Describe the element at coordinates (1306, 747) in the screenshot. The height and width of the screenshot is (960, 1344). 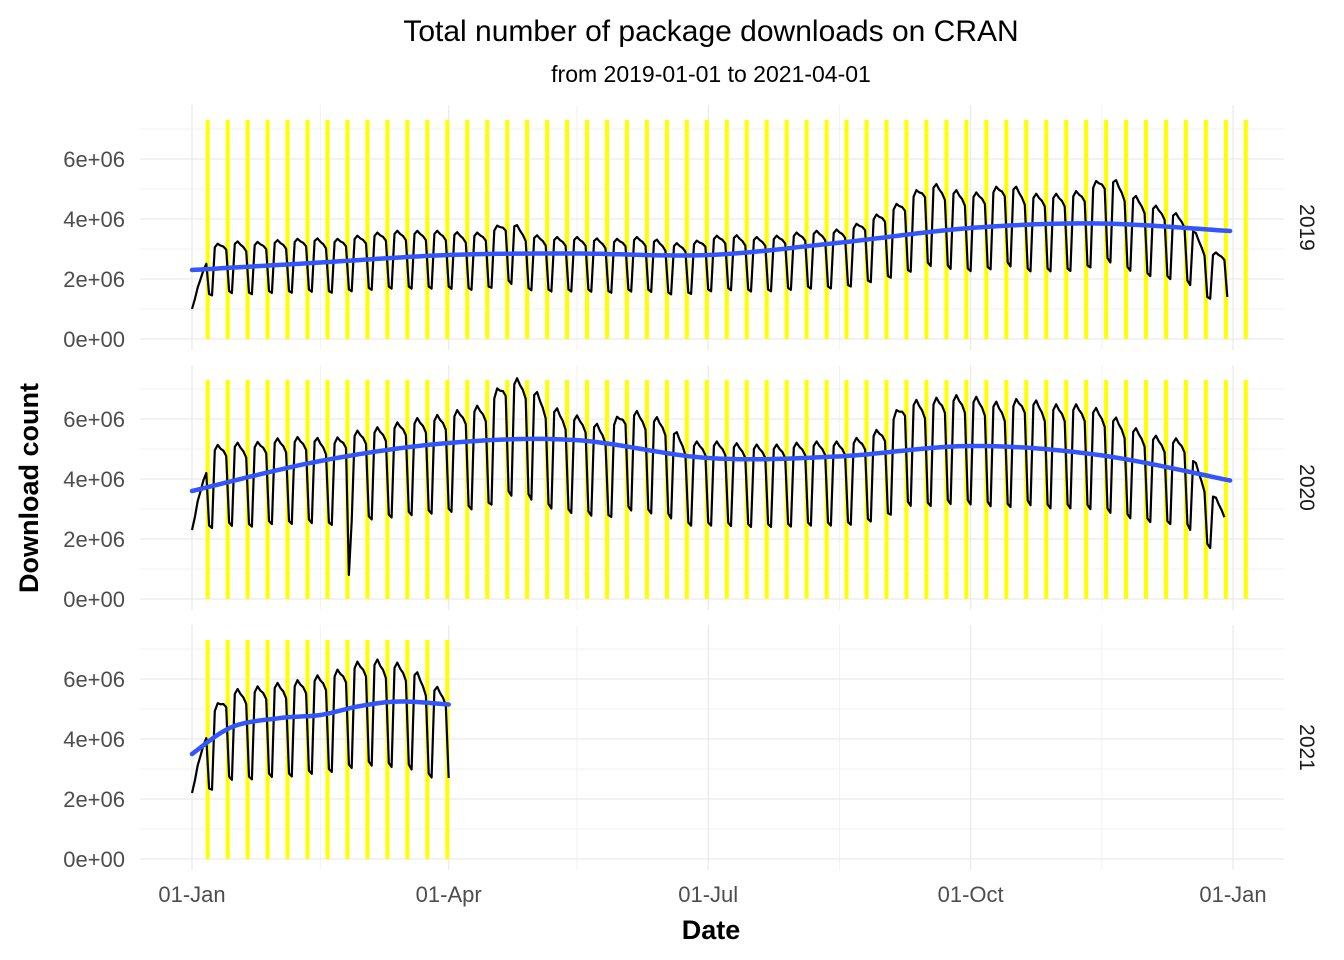
I see `facet-strip-label: 2021` at that location.